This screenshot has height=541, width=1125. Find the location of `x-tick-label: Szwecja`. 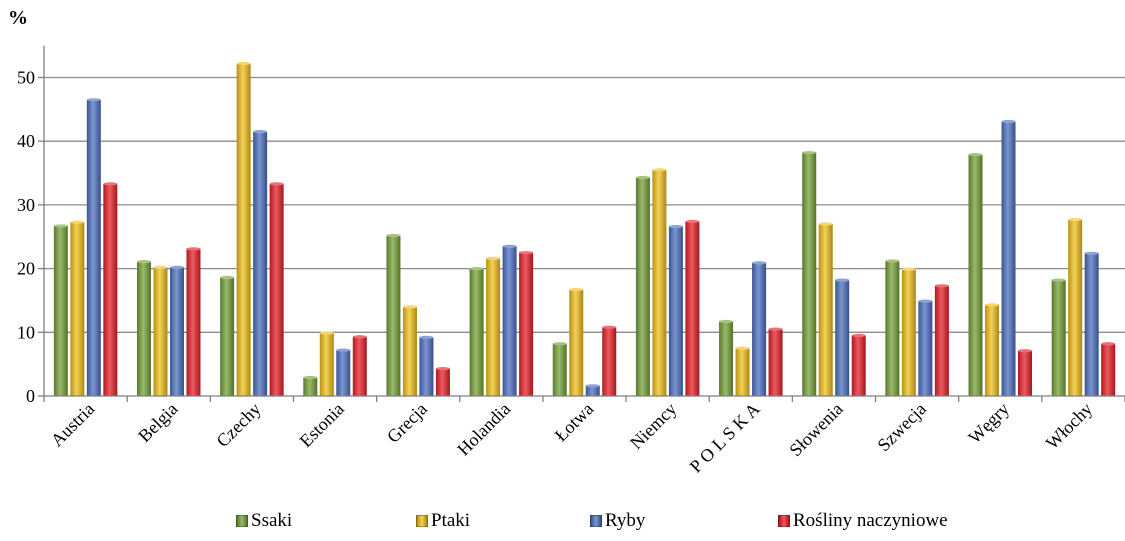

x-tick-label: Szwecja is located at coordinates (901, 427).